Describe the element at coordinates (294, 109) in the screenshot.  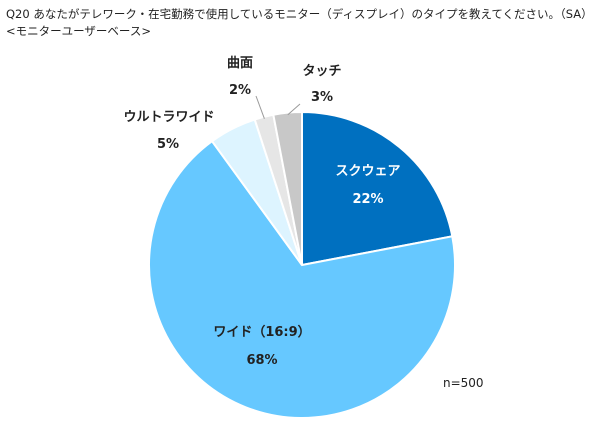
I see `leader-line-touch` at that location.